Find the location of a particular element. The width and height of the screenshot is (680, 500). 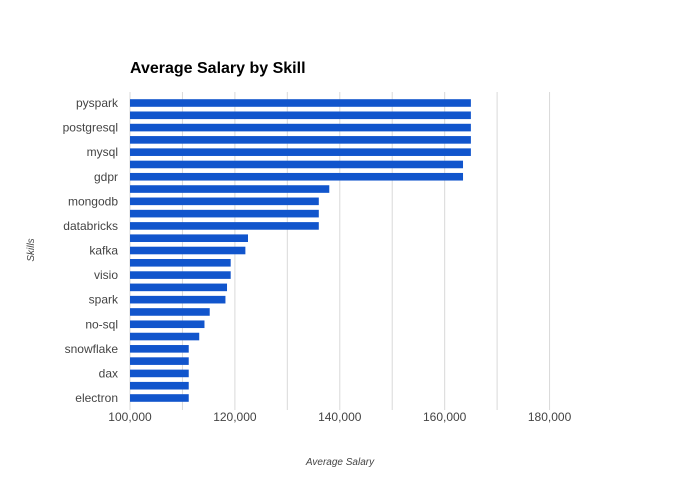

y-tick-label: pyspark is located at coordinates (97, 103).